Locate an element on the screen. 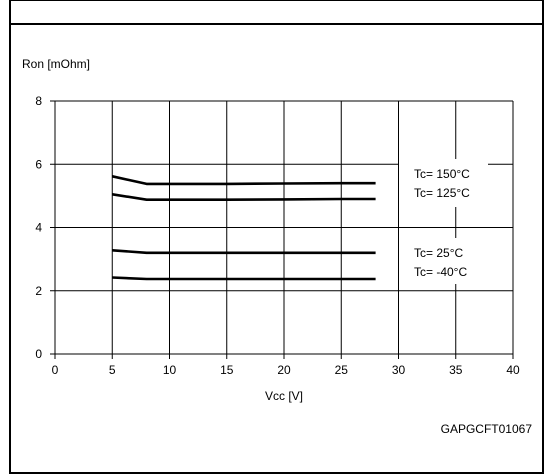 The height and width of the screenshot is (476, 546). x-tick-label: 5 is located at coordinates (112, 370).